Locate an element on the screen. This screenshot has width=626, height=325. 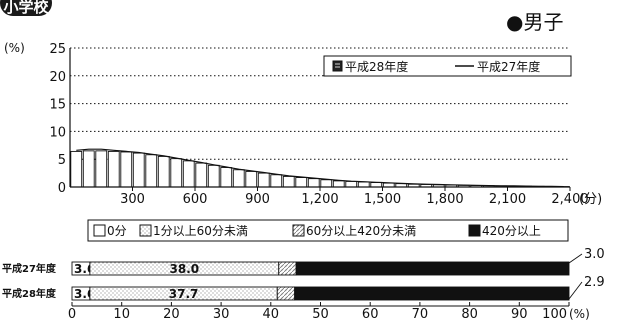
c1-x-tick-label: 1,500 is located at coordinates (382, 199).